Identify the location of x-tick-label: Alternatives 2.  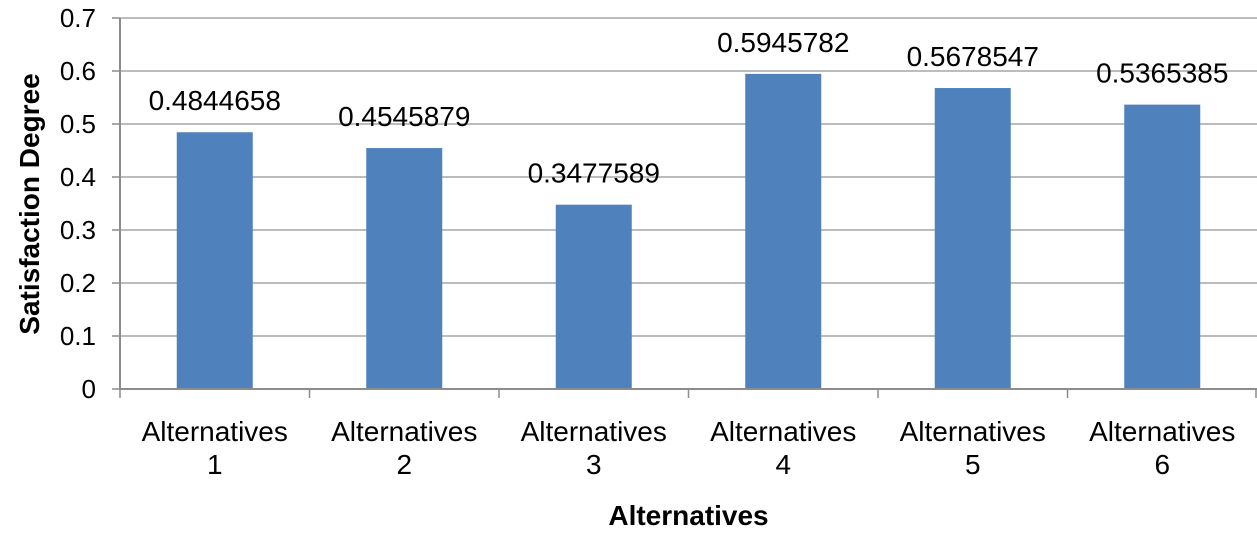
(404, 448).